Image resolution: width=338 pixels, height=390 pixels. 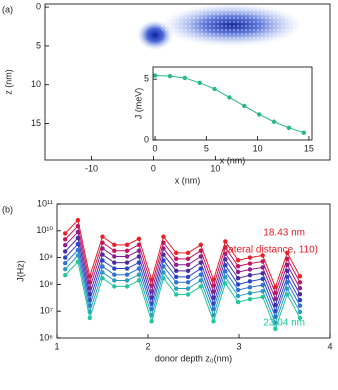 What do you see at coordinates (91, 168) in the screenshot?
I see `x-tick-label: -10` at bounding box center [91, 168].